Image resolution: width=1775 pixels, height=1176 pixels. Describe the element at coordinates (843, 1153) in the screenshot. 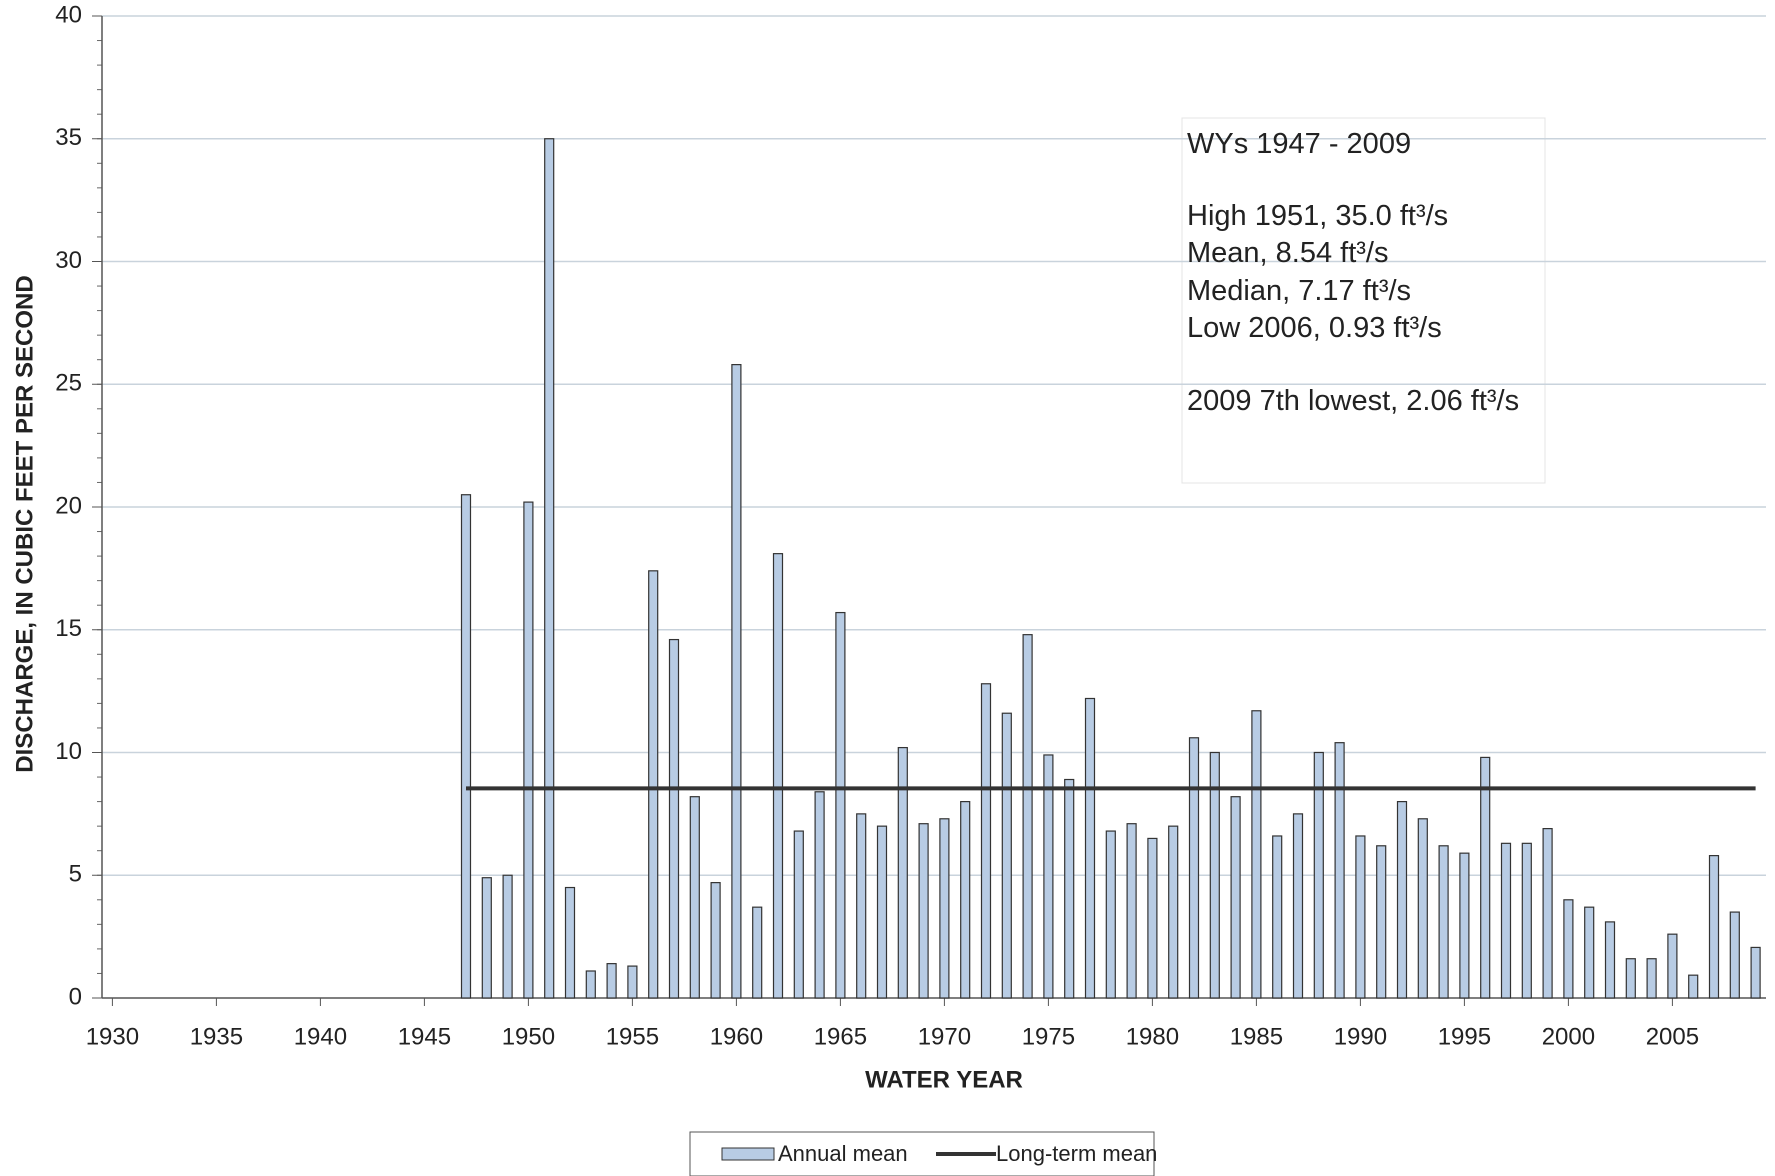

I see `legend-label: Annual mean` at that location.